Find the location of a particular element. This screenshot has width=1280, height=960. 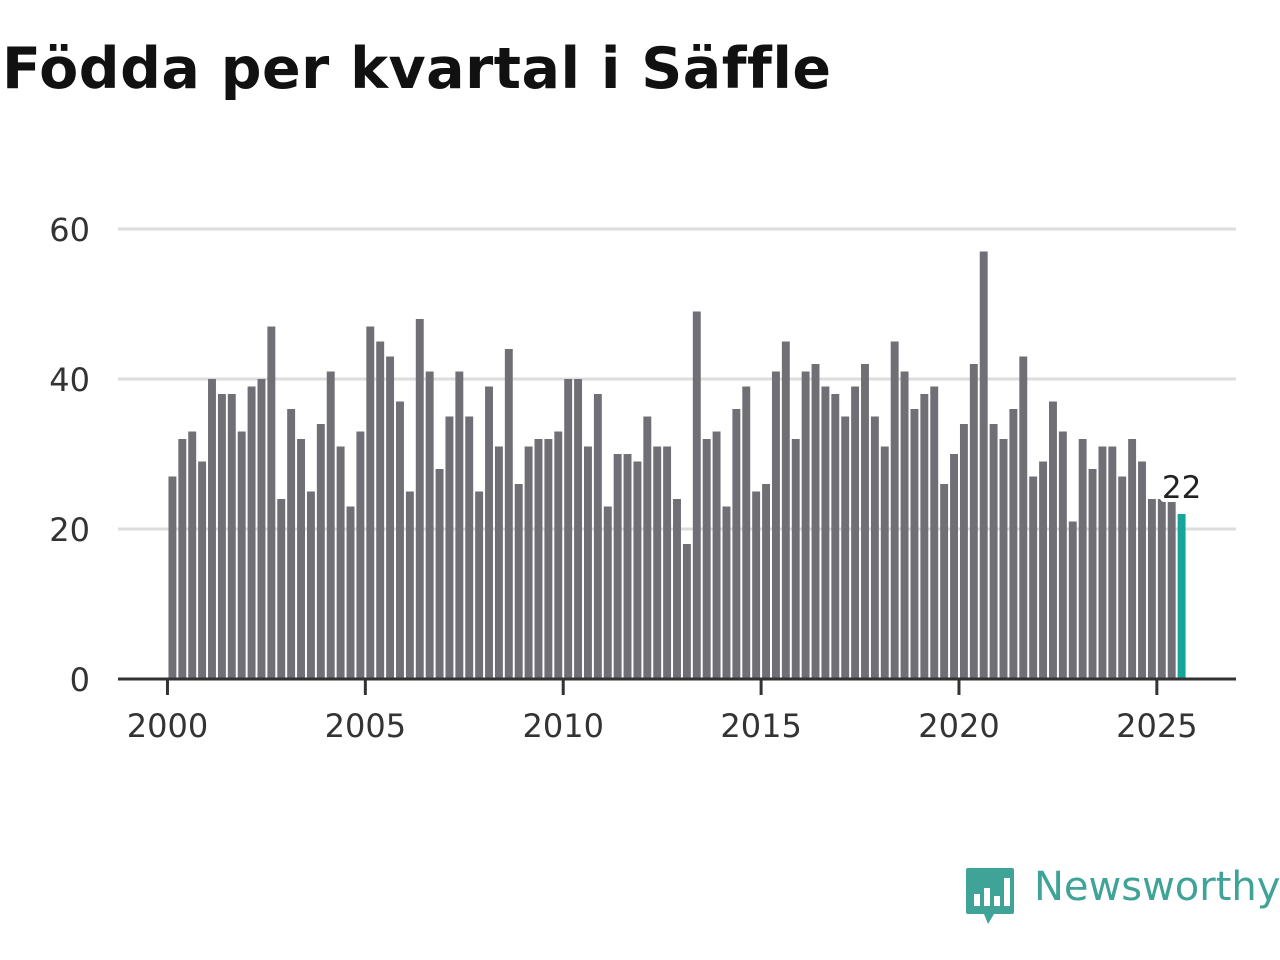

y-tick-label: 40 is located at coordinates (69, 380).